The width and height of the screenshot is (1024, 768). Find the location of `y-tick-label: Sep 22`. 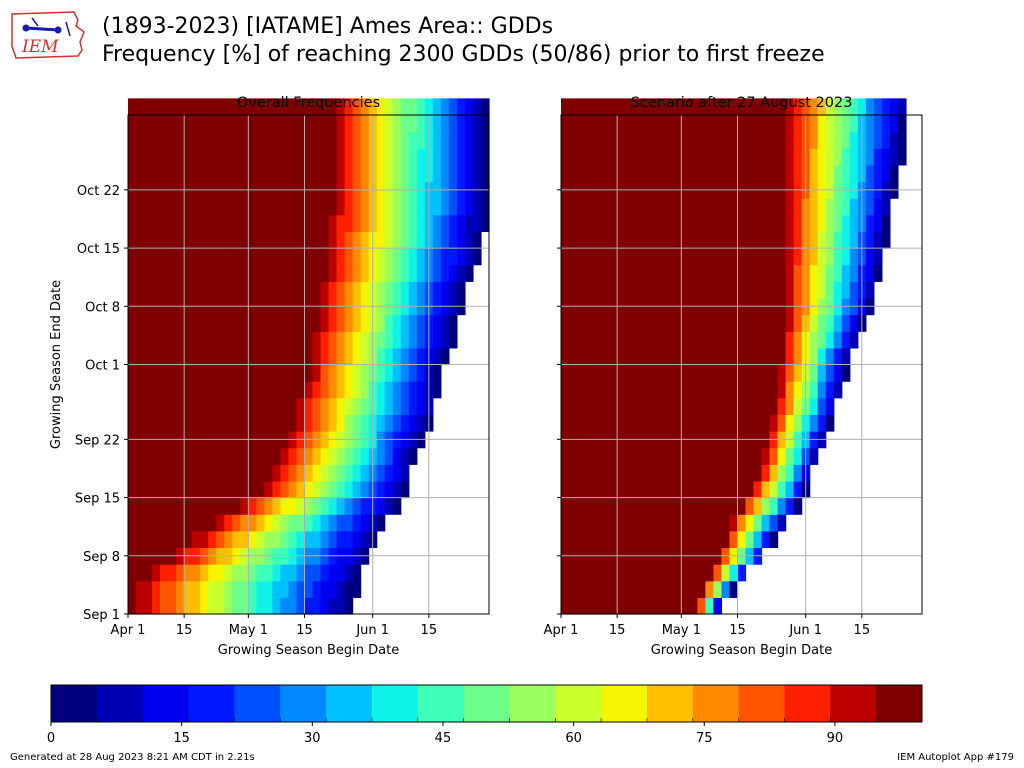

y-tick-label: Sep 22 is located at coordinates (97, 440).